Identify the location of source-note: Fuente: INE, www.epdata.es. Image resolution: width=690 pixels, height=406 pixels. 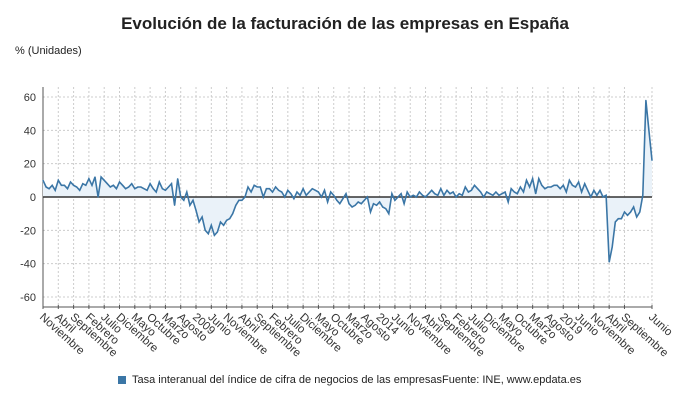
(512, 380).